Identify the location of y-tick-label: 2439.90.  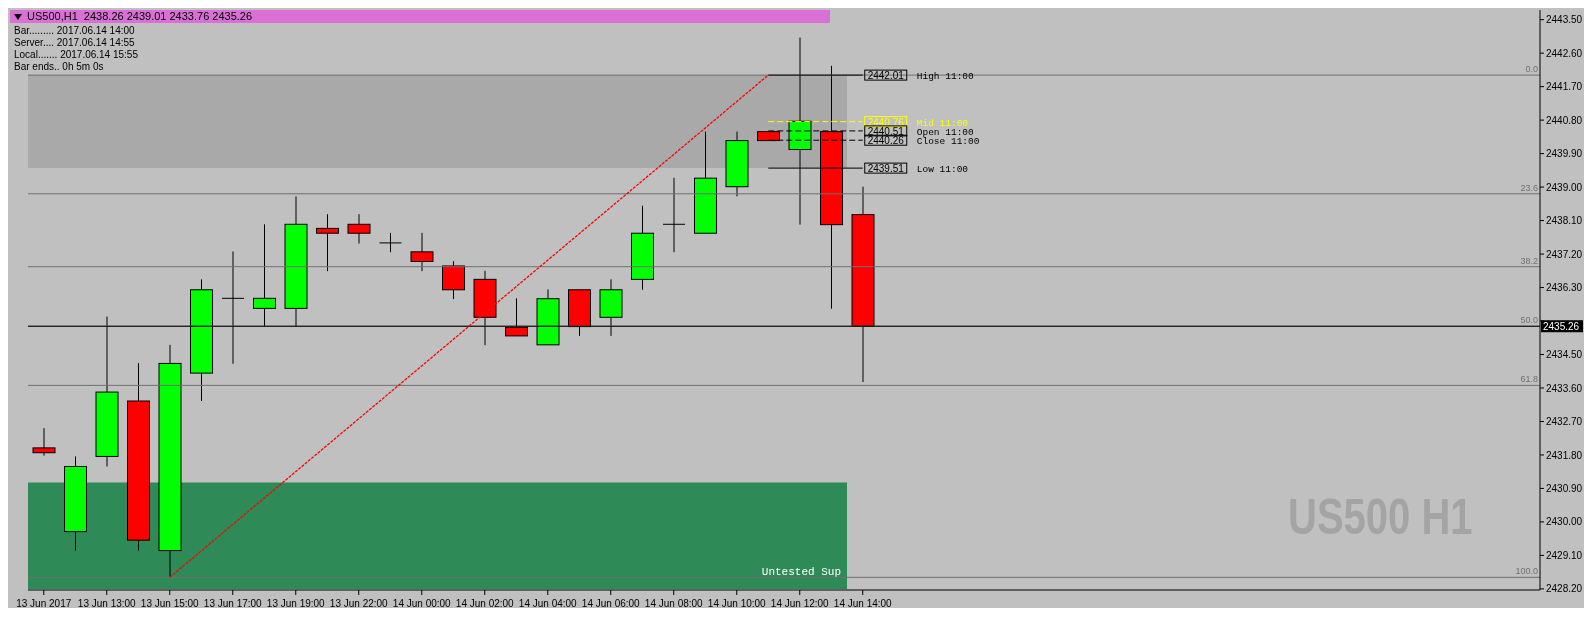
(1564, 154).